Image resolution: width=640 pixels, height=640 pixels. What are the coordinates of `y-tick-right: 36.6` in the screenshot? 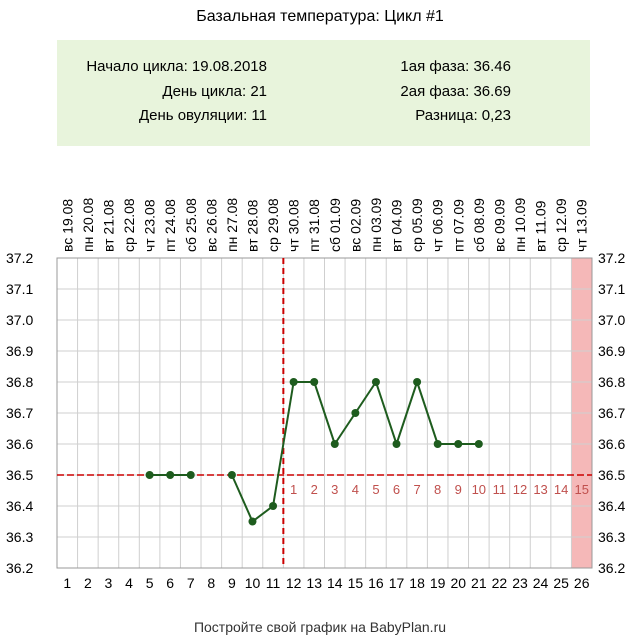 It's located at (611, 444).